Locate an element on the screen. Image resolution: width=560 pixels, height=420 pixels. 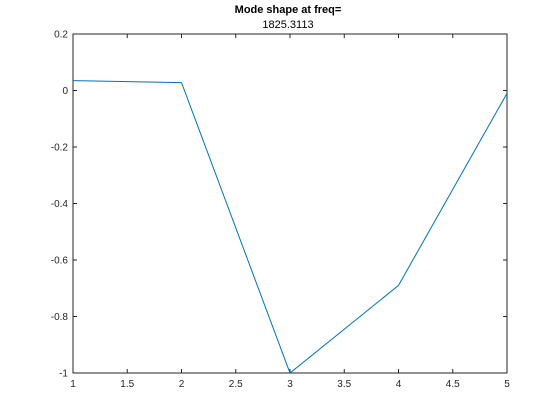
x-tick-label: 3.5 is located at coordinates (344, 384).